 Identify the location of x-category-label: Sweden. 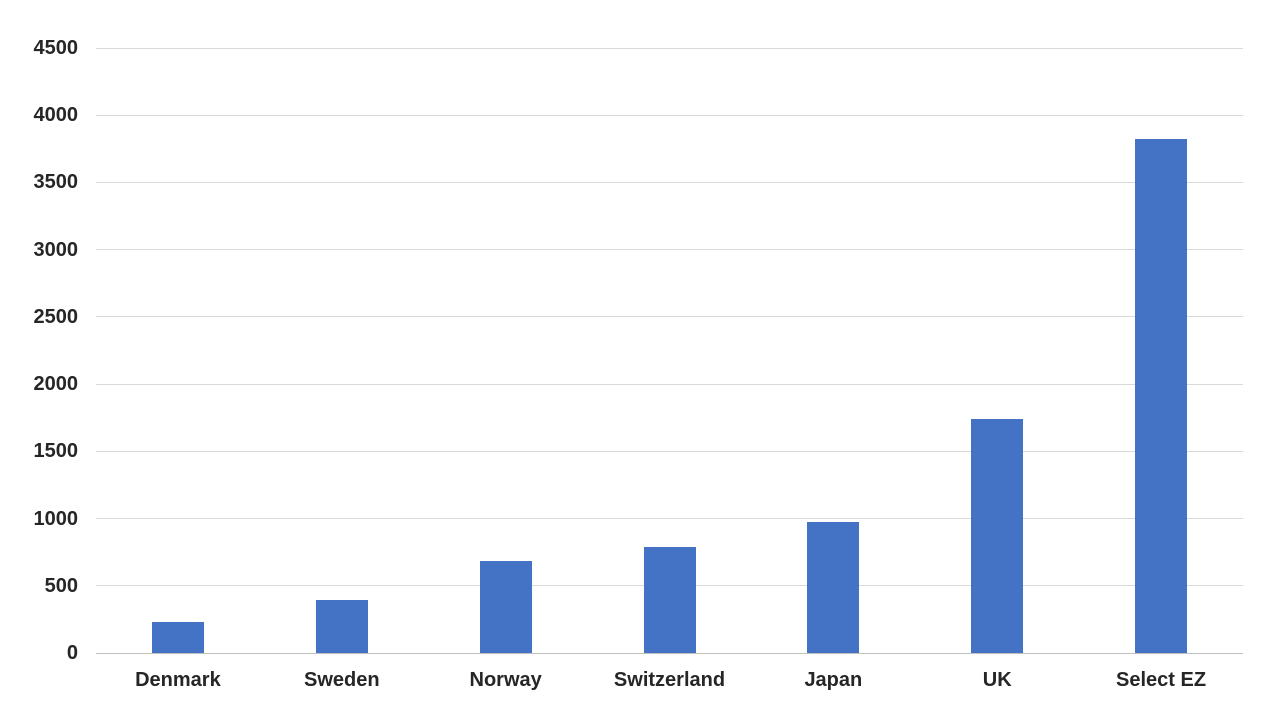
(341, 680).